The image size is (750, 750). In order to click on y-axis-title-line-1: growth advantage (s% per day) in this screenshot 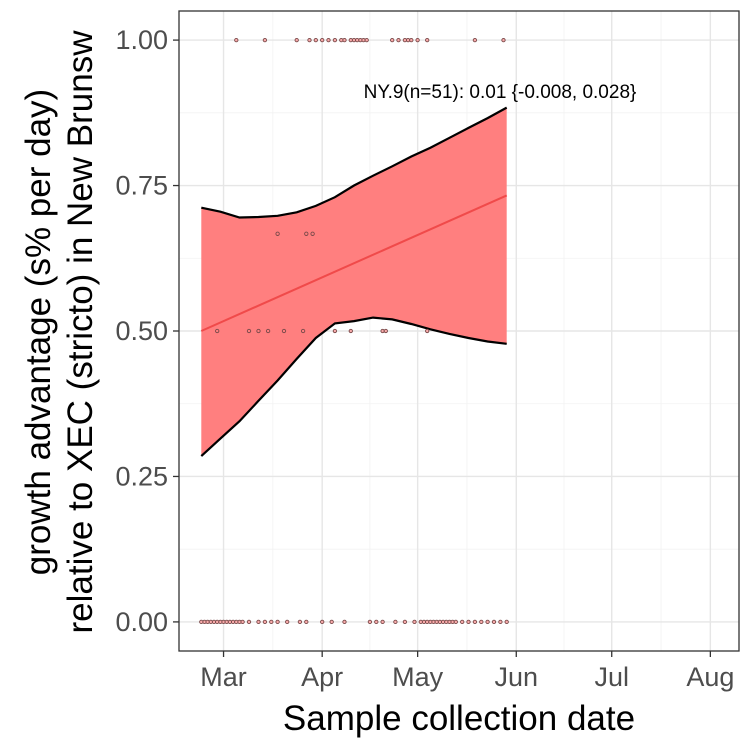, I will do `click(38, 332)`.